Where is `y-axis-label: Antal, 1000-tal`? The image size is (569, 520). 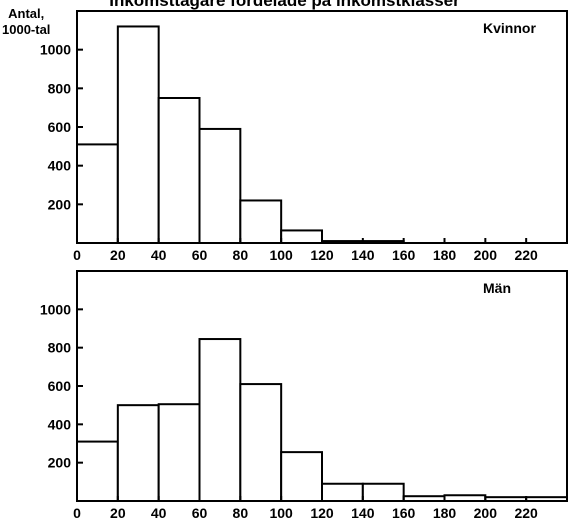 y-axis-label: Antal, 1000-tal is located at coordinates (26, 22).